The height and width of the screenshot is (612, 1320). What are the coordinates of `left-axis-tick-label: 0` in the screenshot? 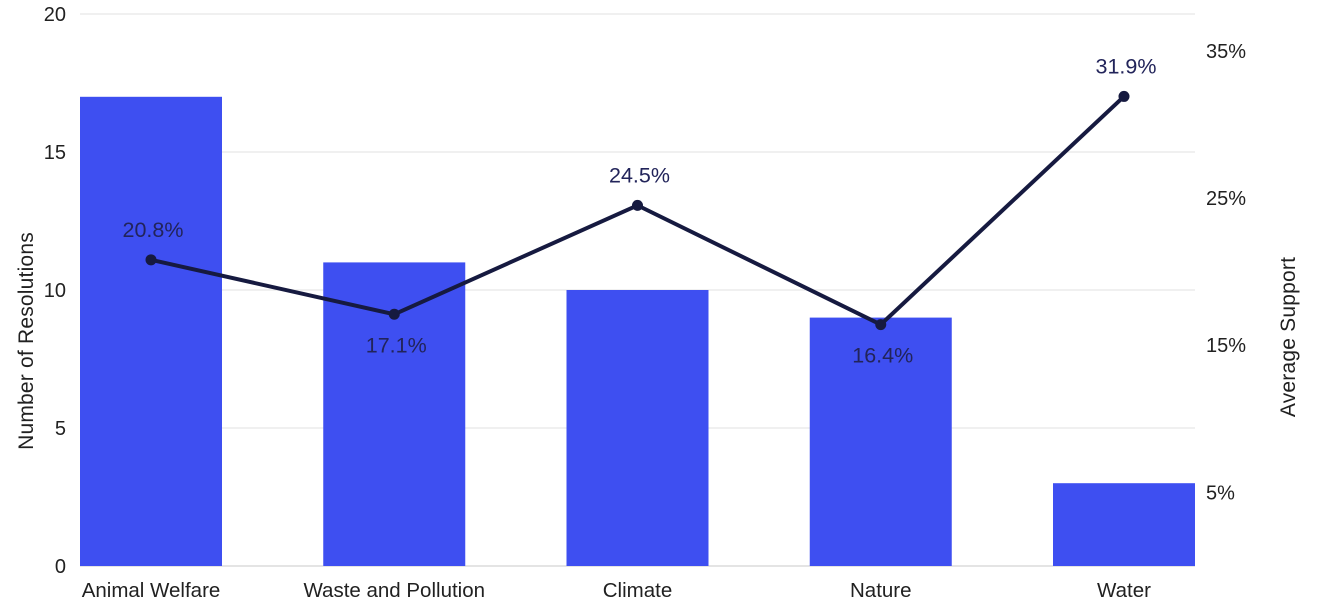 It's located at (60, 567).